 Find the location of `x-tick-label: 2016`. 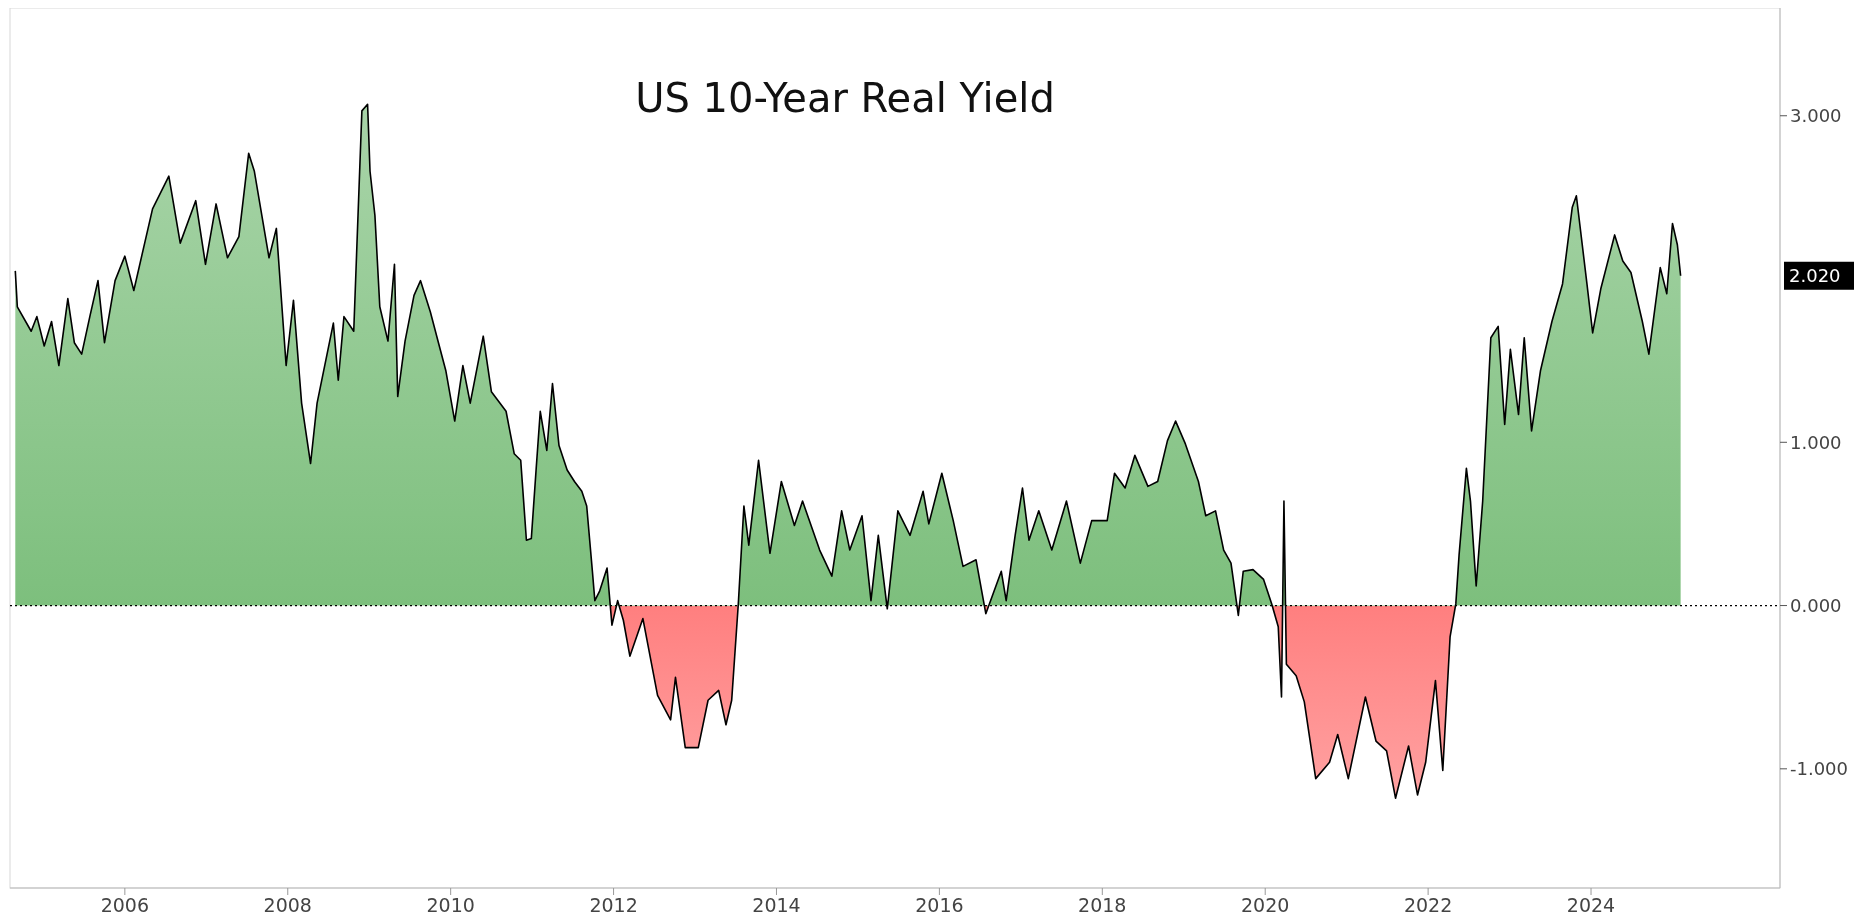

x-tick-label: 2016 is located at coordinates (939, 905).